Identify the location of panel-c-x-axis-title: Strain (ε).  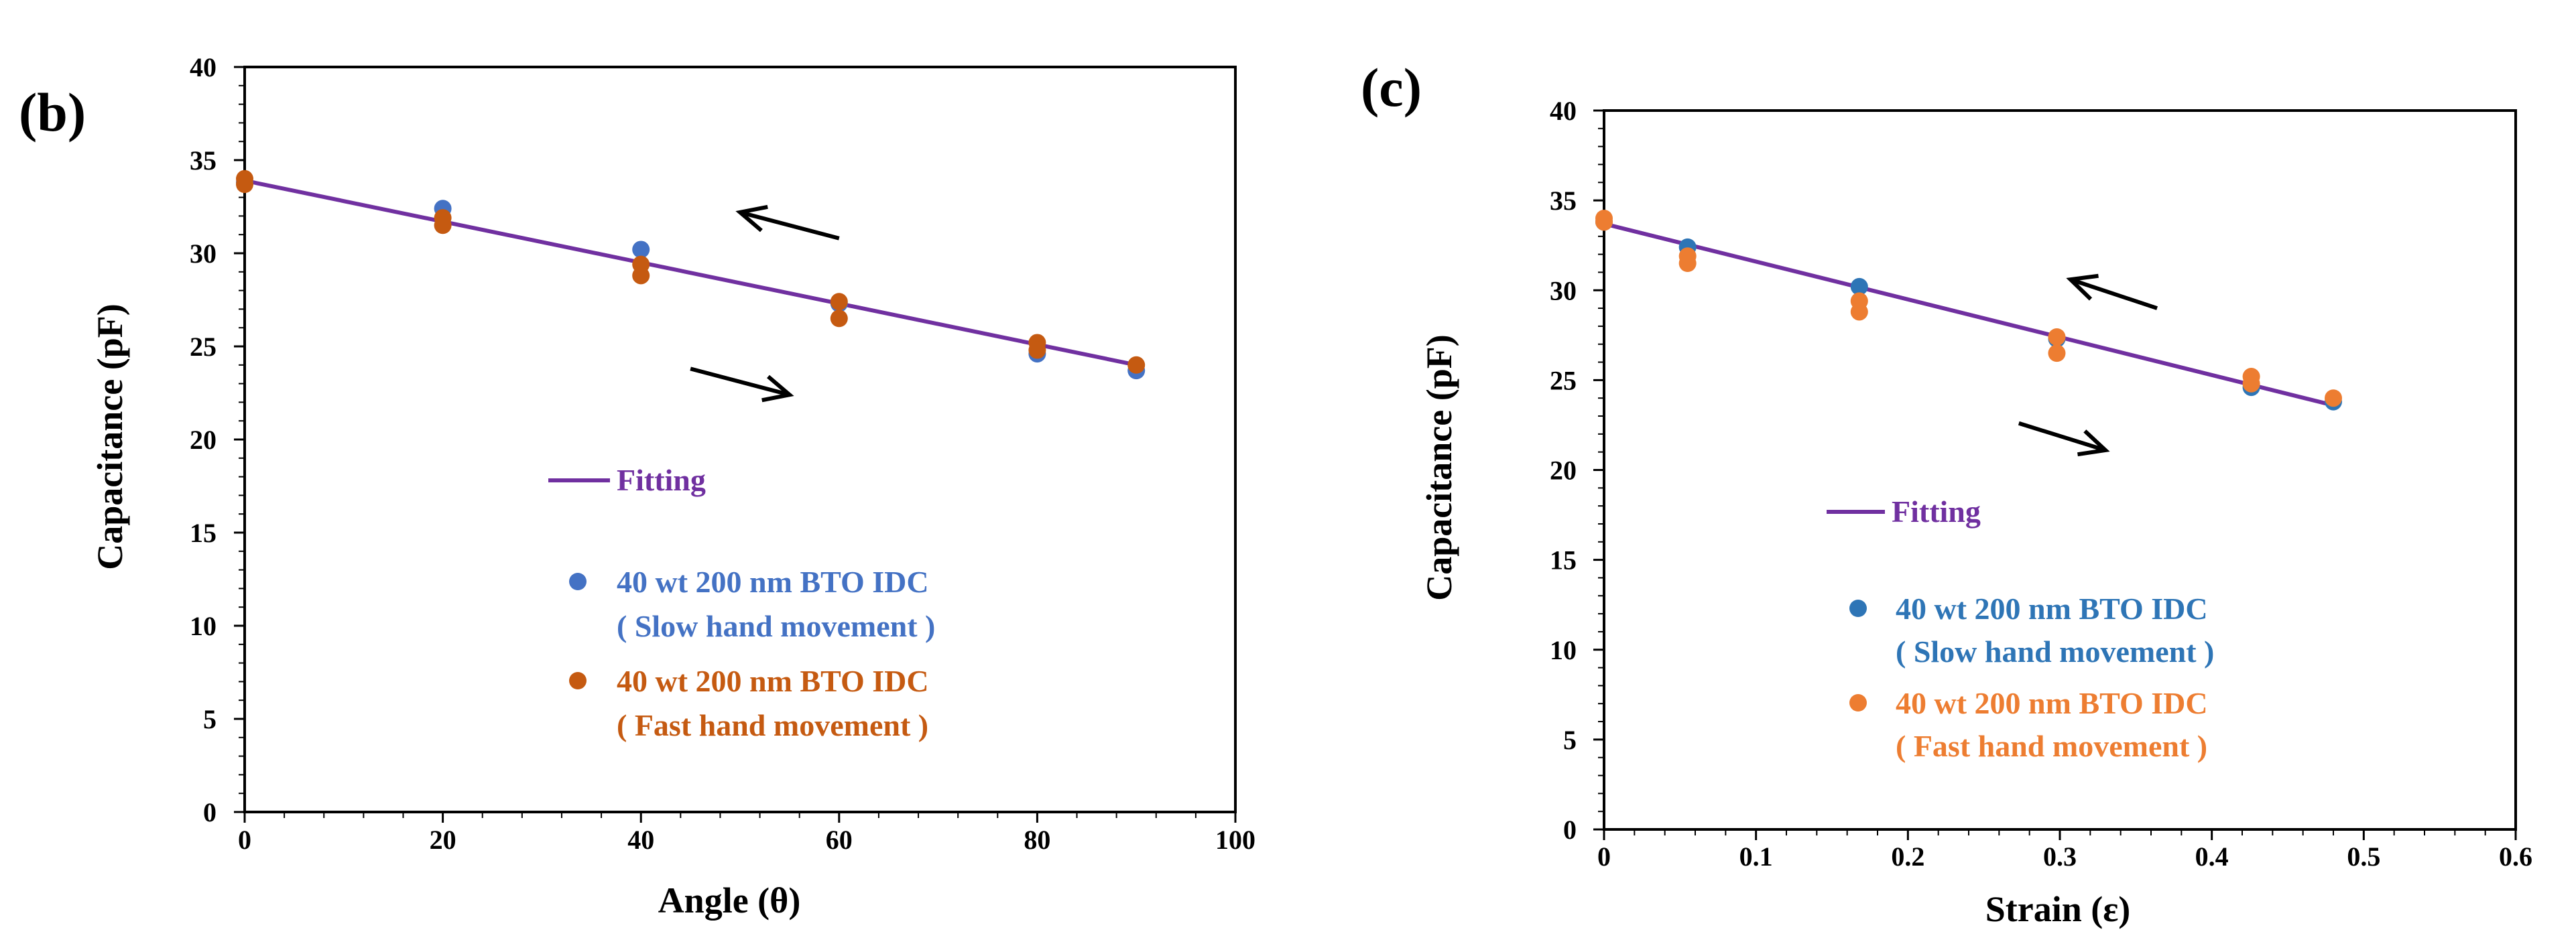
(2058, 909).